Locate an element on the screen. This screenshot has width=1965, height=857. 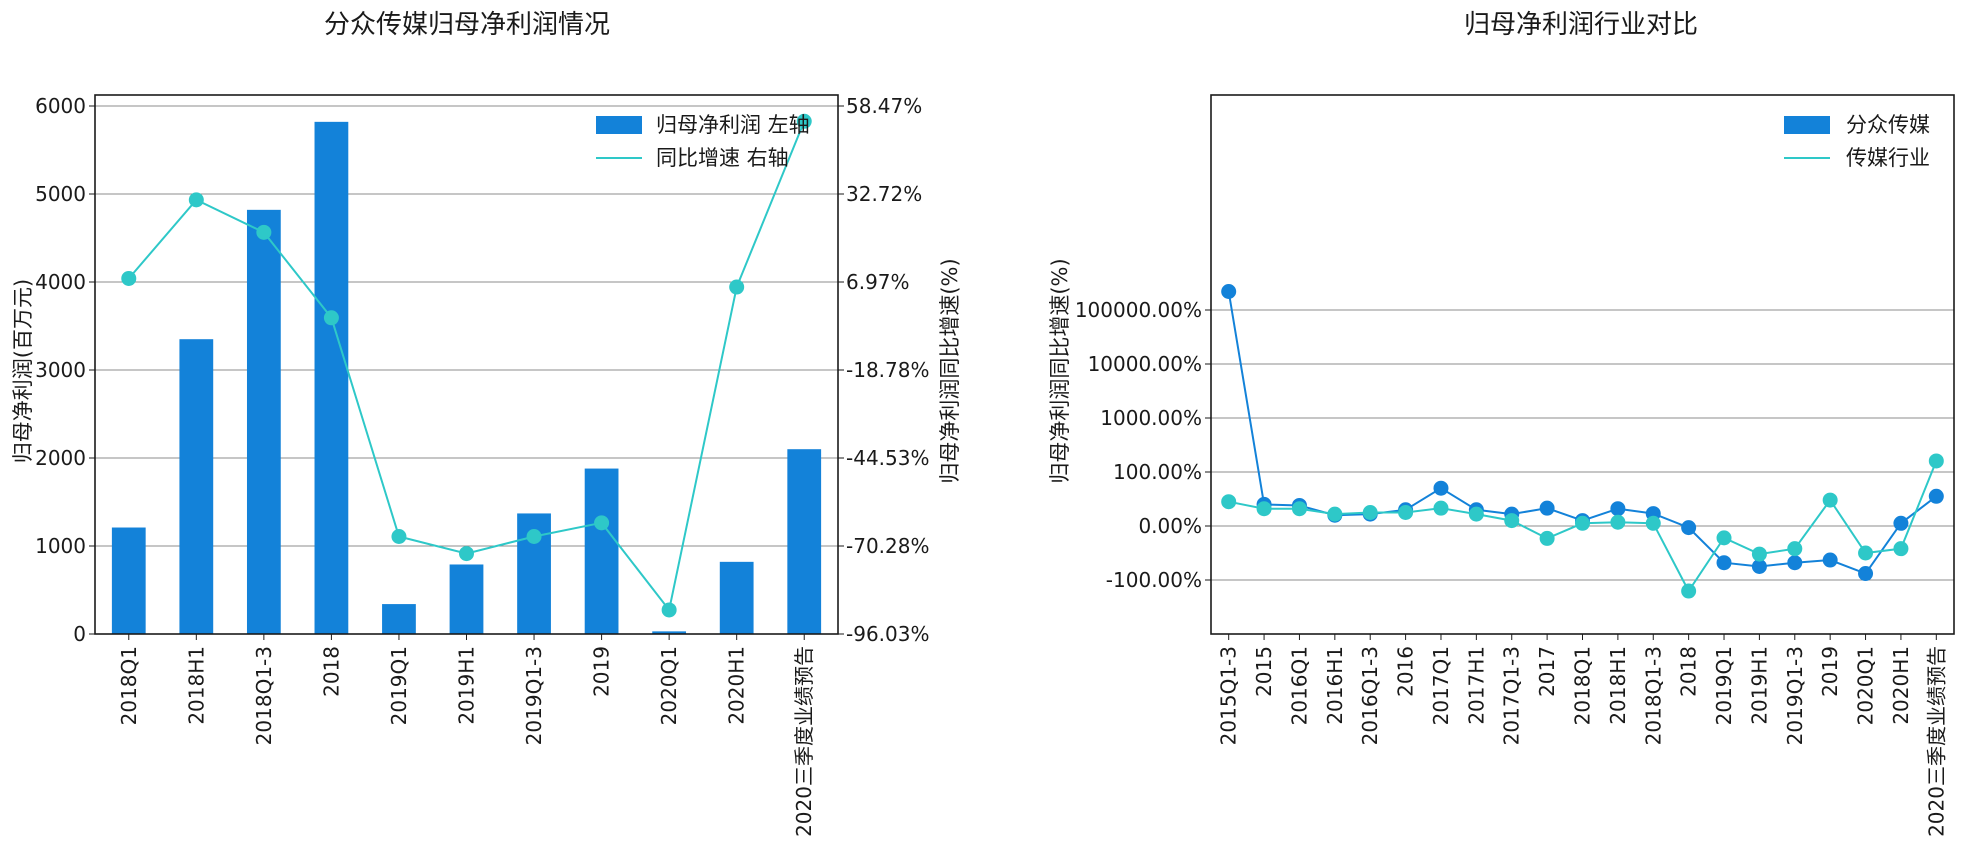
y-tick-label: 4000 is located at coordinates (60, 282).